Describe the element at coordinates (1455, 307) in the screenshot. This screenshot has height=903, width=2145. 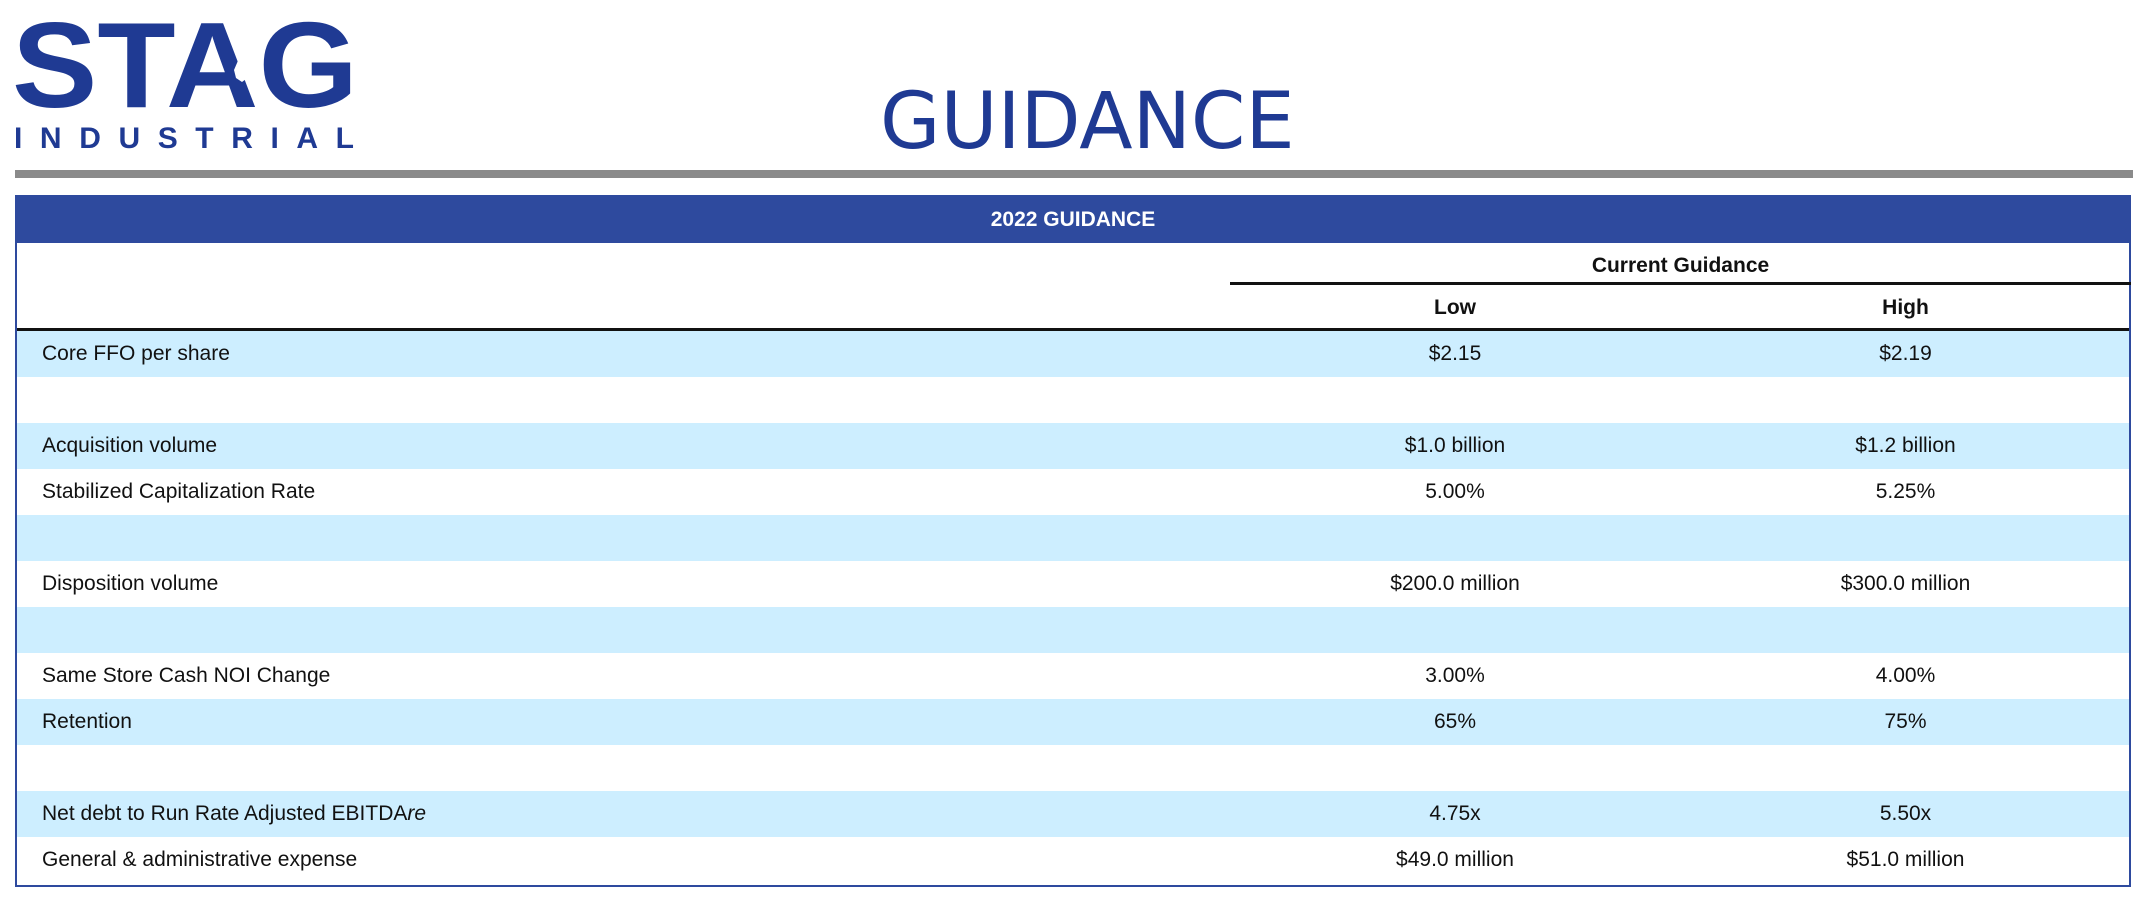
I see `low-column-header: Low` at that location.